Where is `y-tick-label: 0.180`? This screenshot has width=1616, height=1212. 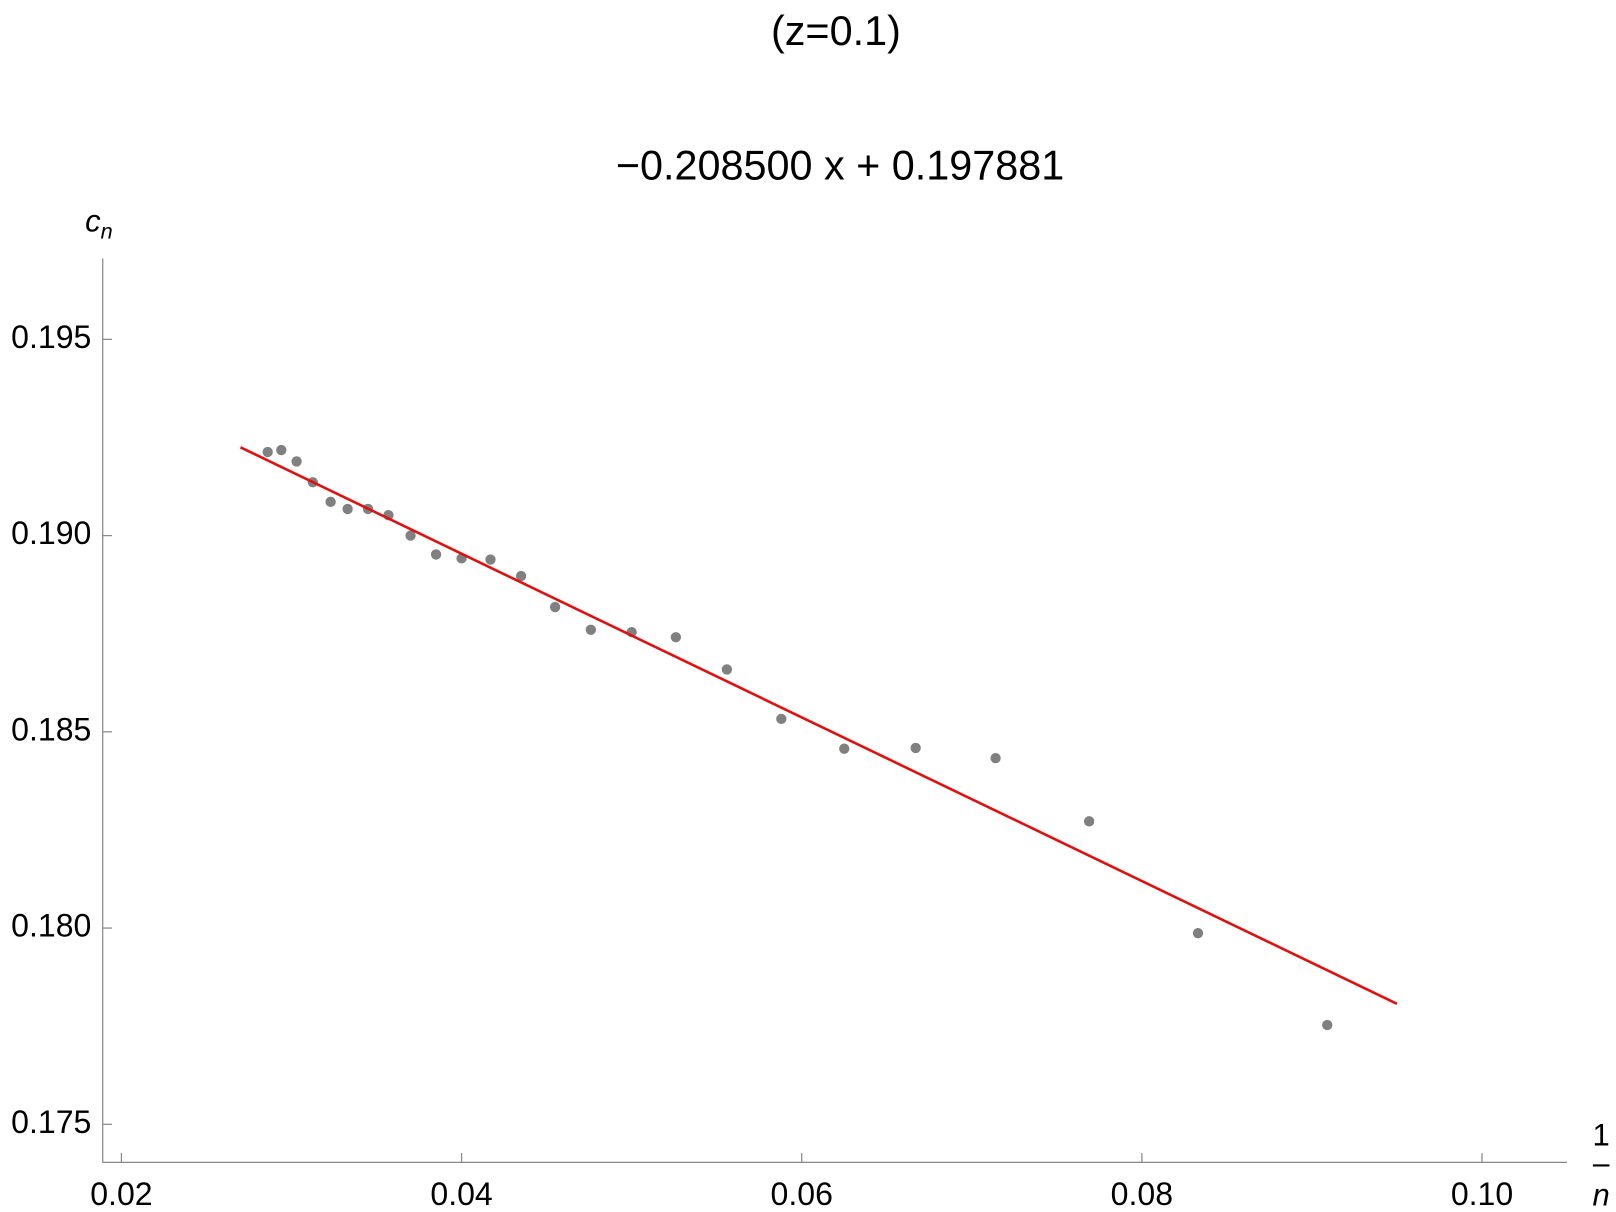
y-tick-label: 0.180 is located at coordinates (51, 926).